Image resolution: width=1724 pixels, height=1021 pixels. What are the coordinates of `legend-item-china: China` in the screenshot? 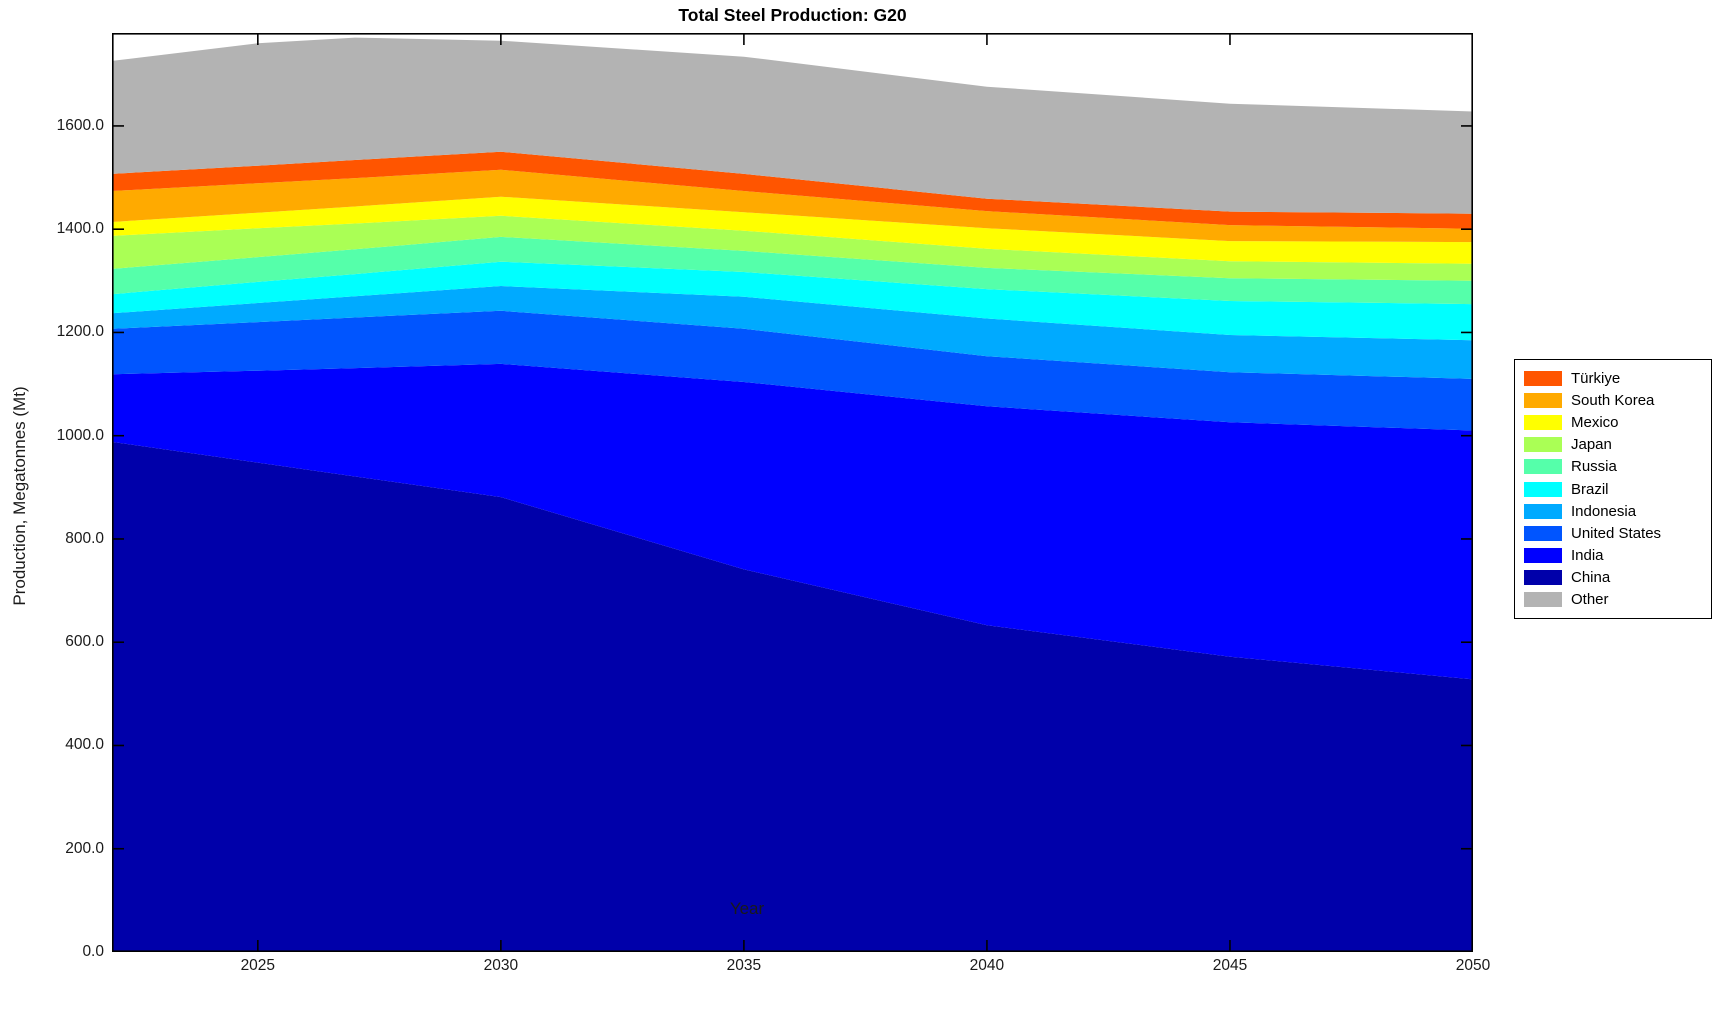 It's located at (1617, 578).